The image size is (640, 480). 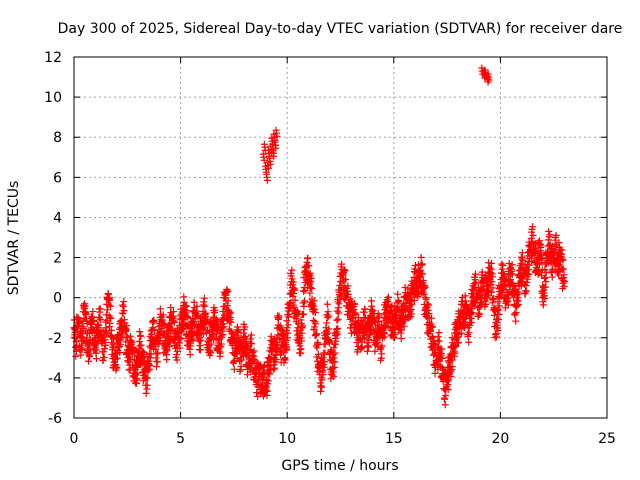 I want to click on y-tick-label: -2, so click(x=55, y=339).